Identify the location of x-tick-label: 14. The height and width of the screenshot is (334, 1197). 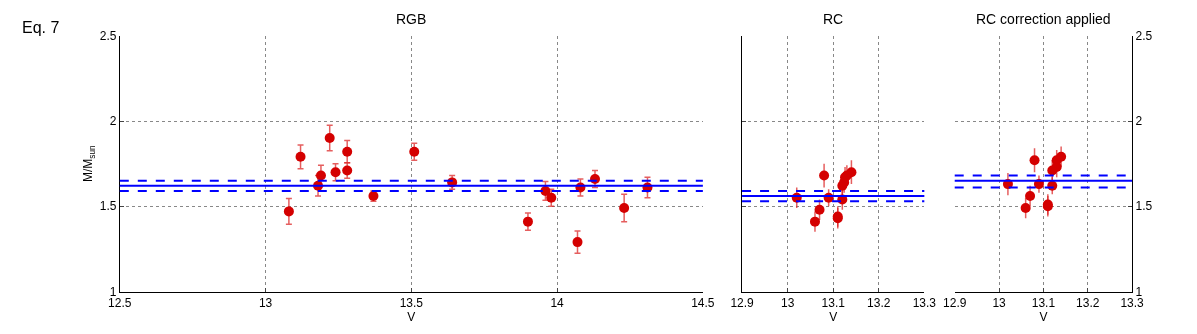
(557, 302).